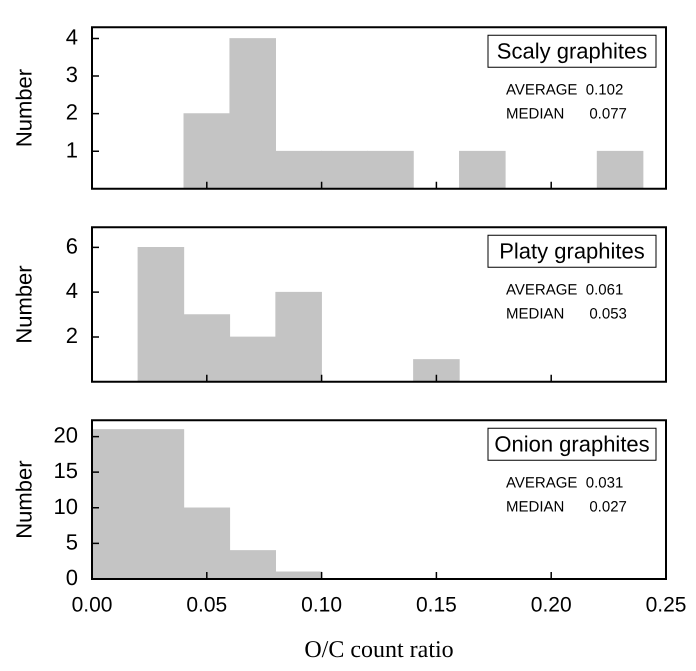  I want to click on y-tick-label: 5, so click(72, 541).